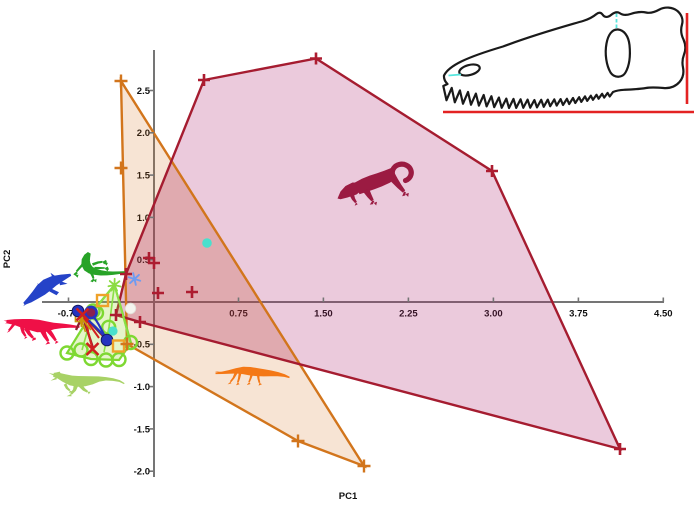 This screenshot has width=700, height=523. I want to click on svg-text: 0.5, so click(144, 260).